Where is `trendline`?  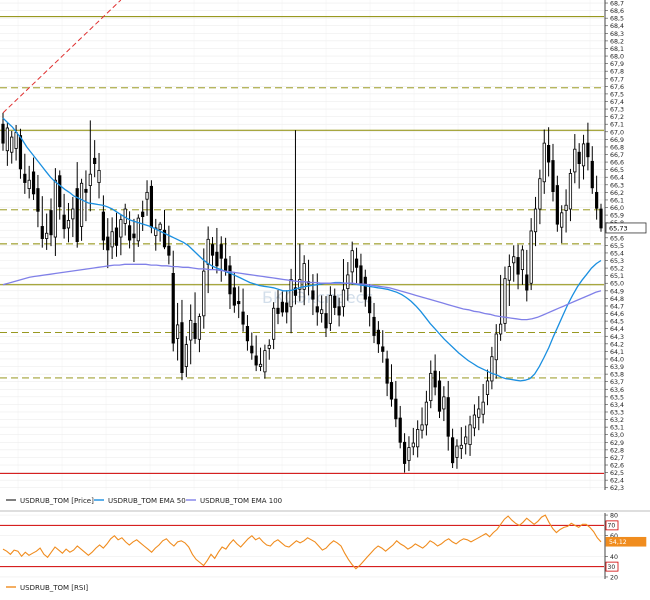 trendline is located at coordinates (62, 57).